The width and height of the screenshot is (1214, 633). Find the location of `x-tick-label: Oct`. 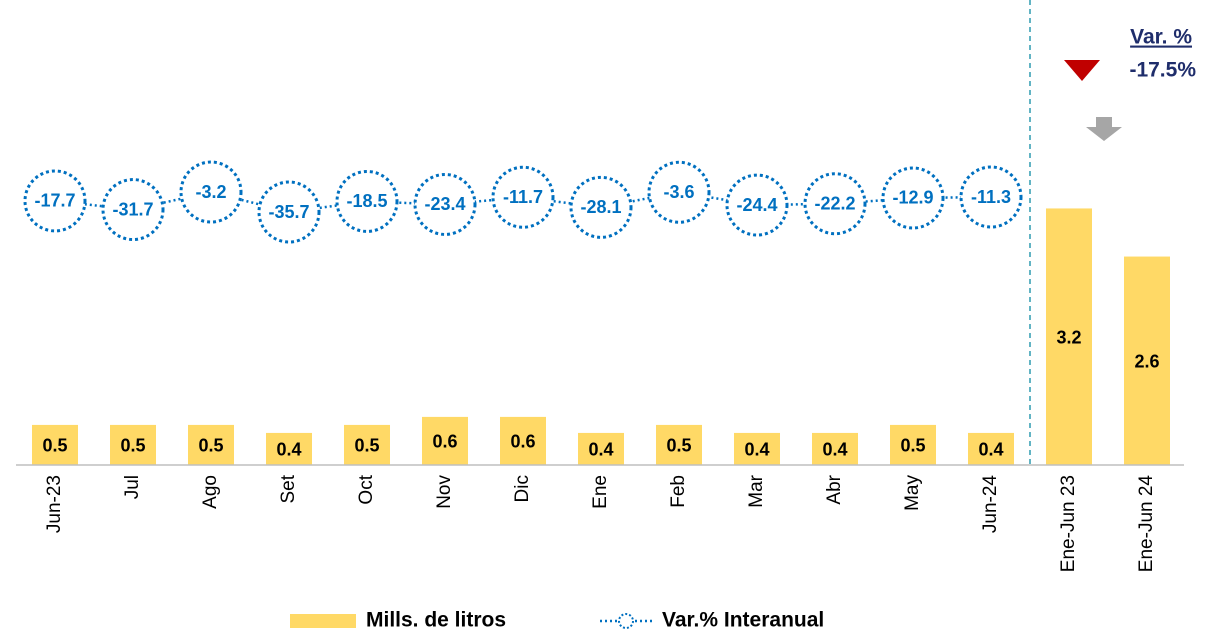

x-tick-label: Oct is located at coordinates (366, 489).